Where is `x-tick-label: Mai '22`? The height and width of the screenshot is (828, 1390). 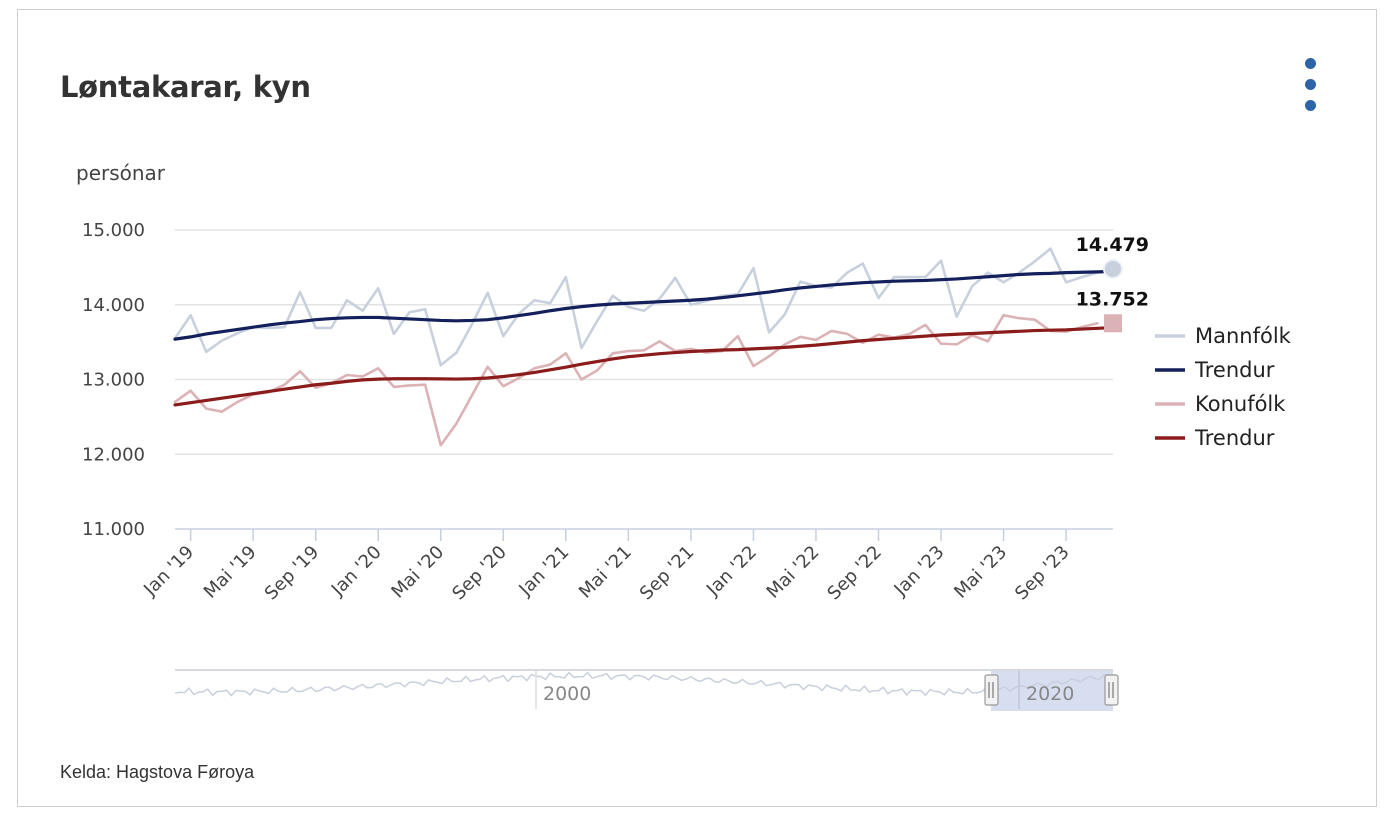 x-tick-label: Mai '22 is located at coordinates (793, 572).